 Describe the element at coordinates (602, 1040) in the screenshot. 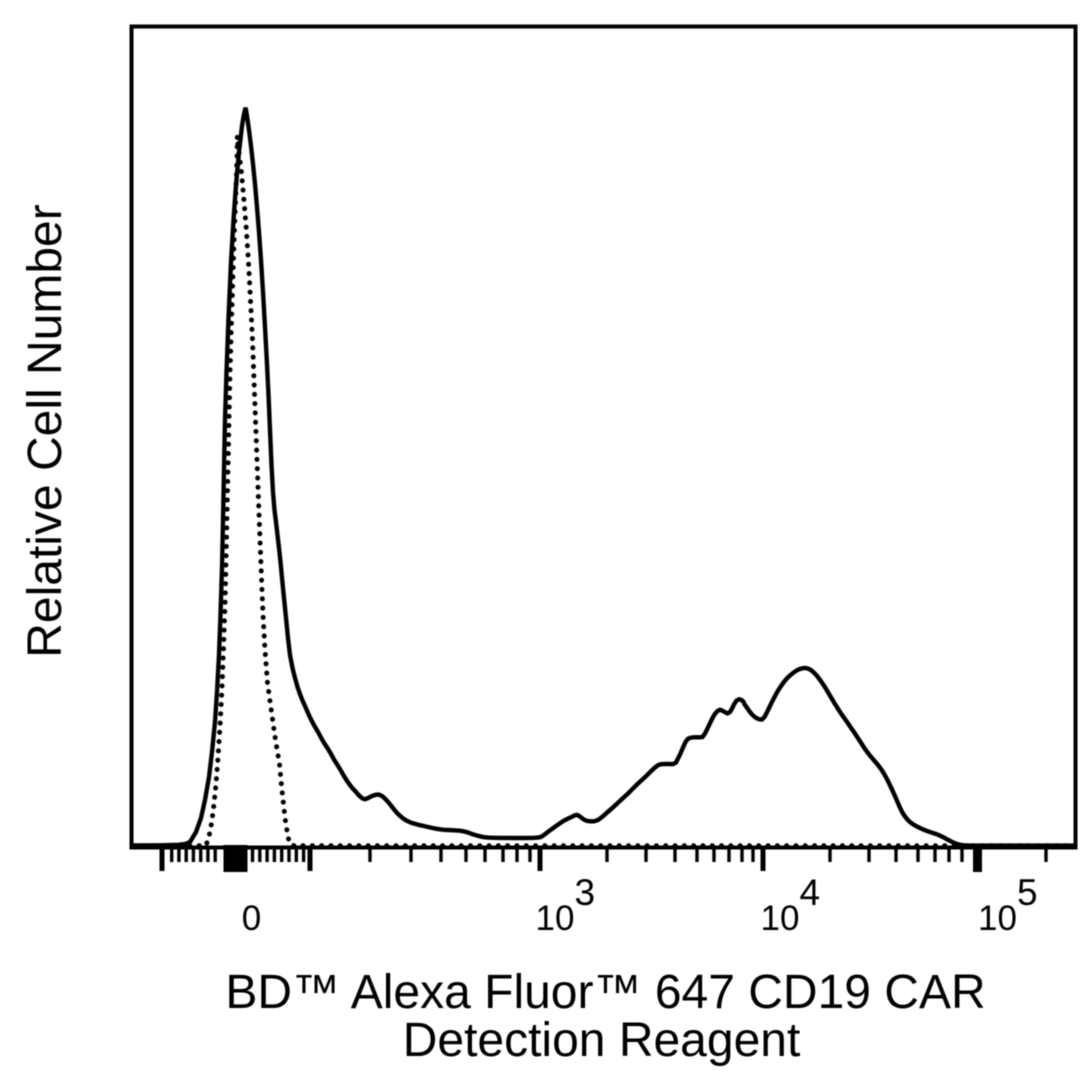

I see `svg-text: Detection Reagent` at that location.